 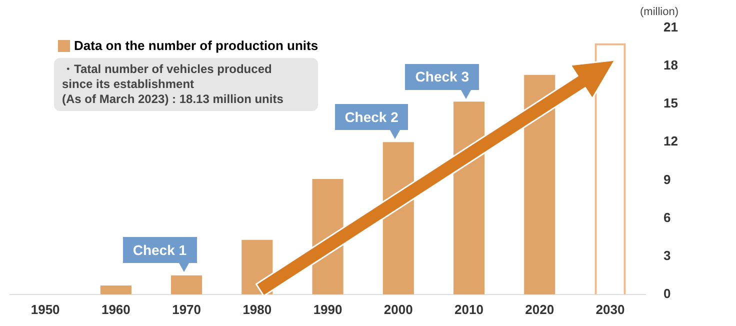 What do you see at coordinates (671, 27) in the screenshot?
I see `y-tick-label: 21` at bounding box center [671, 27].